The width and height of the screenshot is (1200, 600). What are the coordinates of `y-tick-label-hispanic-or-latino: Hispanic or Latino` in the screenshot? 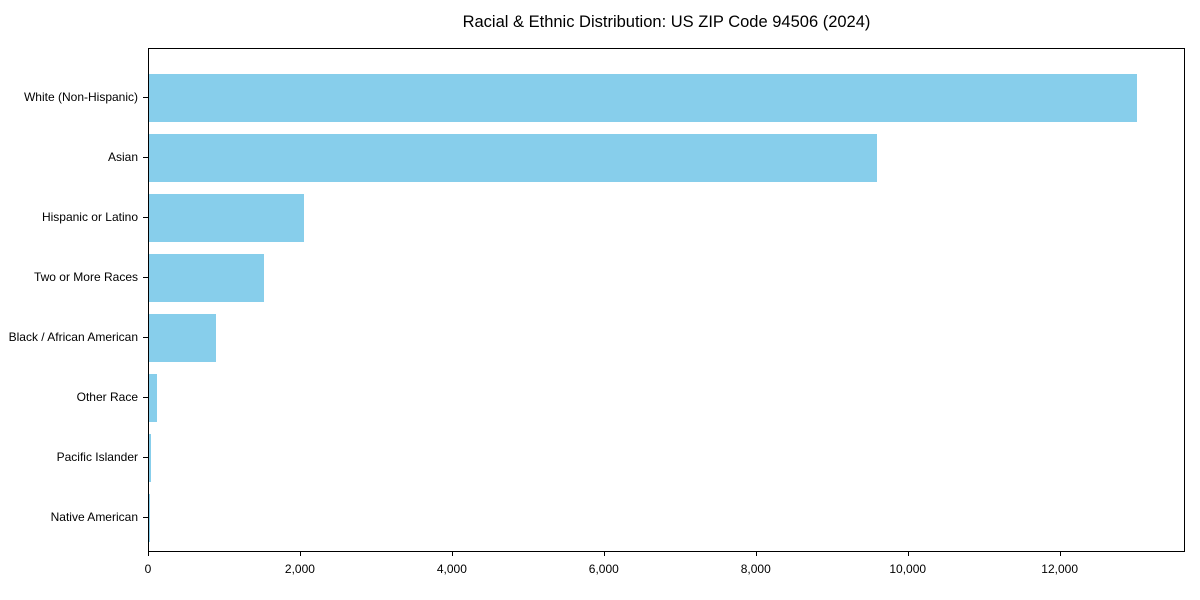 It's located at (89, 217).